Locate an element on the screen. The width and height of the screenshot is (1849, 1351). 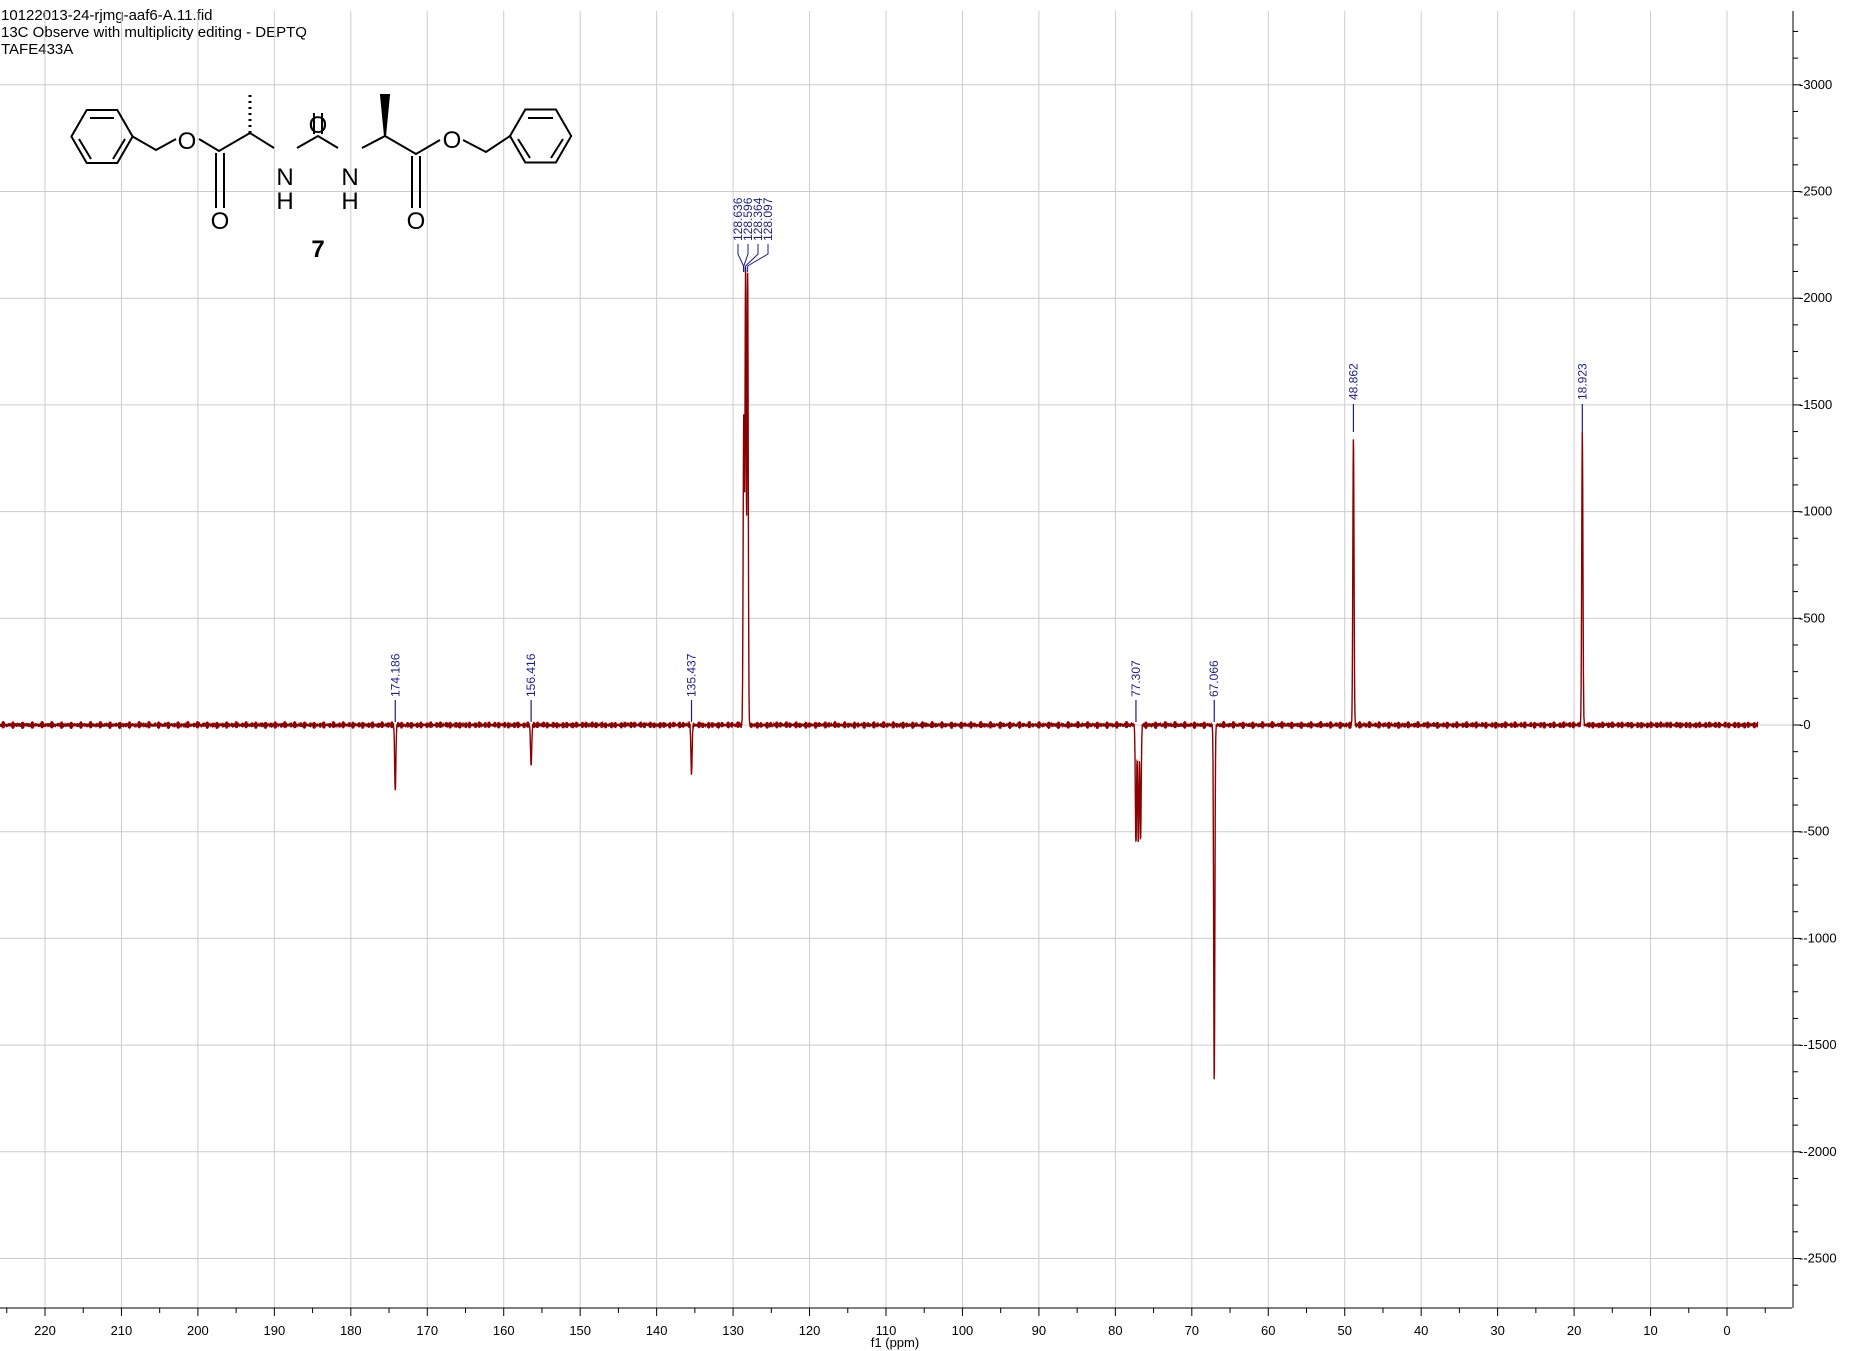
x-tick-label: 180 is located at coordinates (351, 1330).